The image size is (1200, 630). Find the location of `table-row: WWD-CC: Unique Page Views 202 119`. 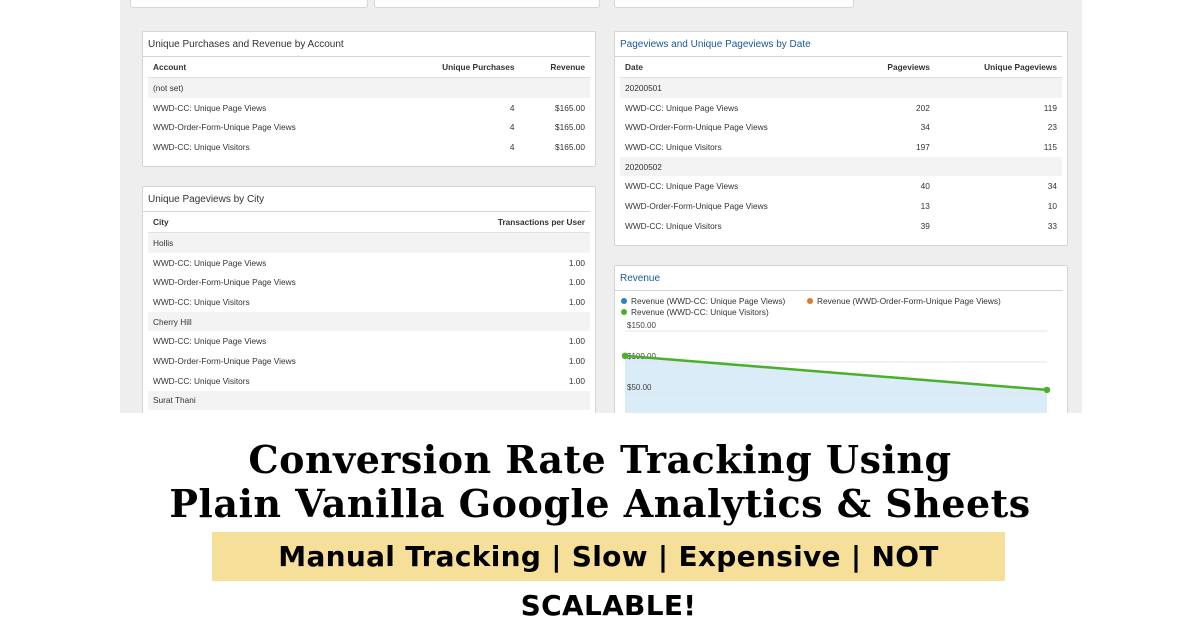

table-row: WWD-CC: Unique Page Views 202 119 is located at coordinates (841, 108).